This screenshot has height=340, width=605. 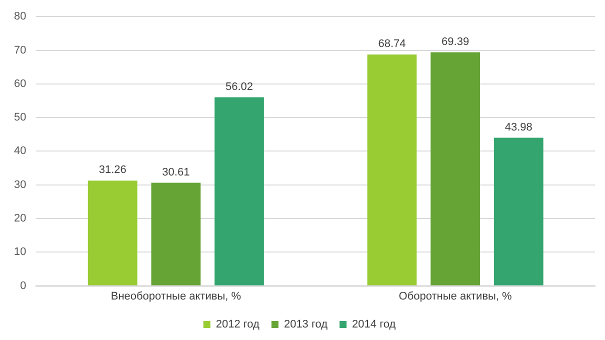 What do you see at coordinates (374, 324) in the screenshot?
I see `legend-label: 2014 год` at bounding box center [374, 324].